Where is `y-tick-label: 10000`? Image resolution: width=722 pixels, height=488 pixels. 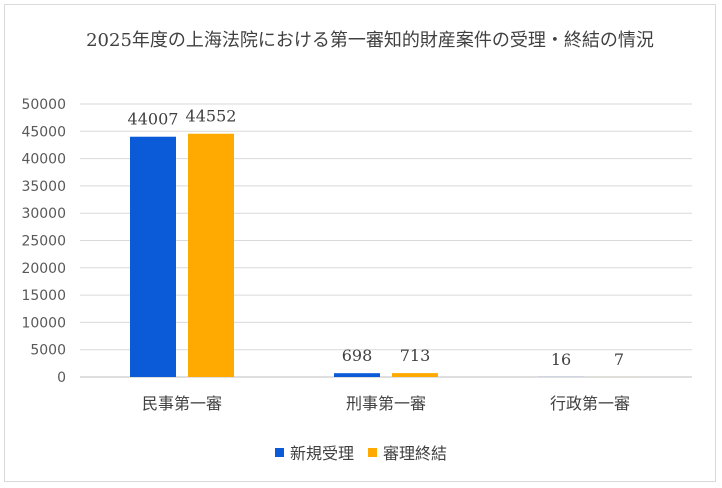 y-tick-label: 10000 is located at coordinates (43, 323).